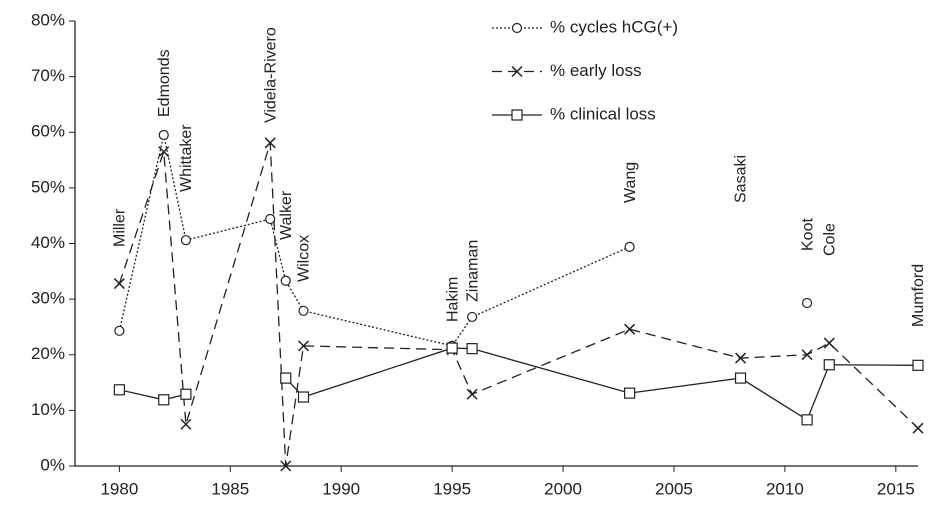 Image resolution: width=928 pixels, height=507 pixels. I want to click on study-label: Zinaman, so click(472, 271).